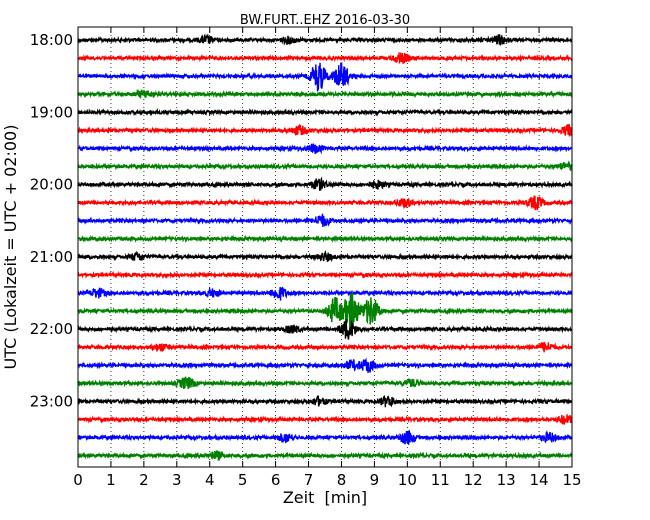 This screenshot has height=520, width=650. I want to click on chart-title: BW.FURT..EHZ 2016-03-30, so click(325, 20).